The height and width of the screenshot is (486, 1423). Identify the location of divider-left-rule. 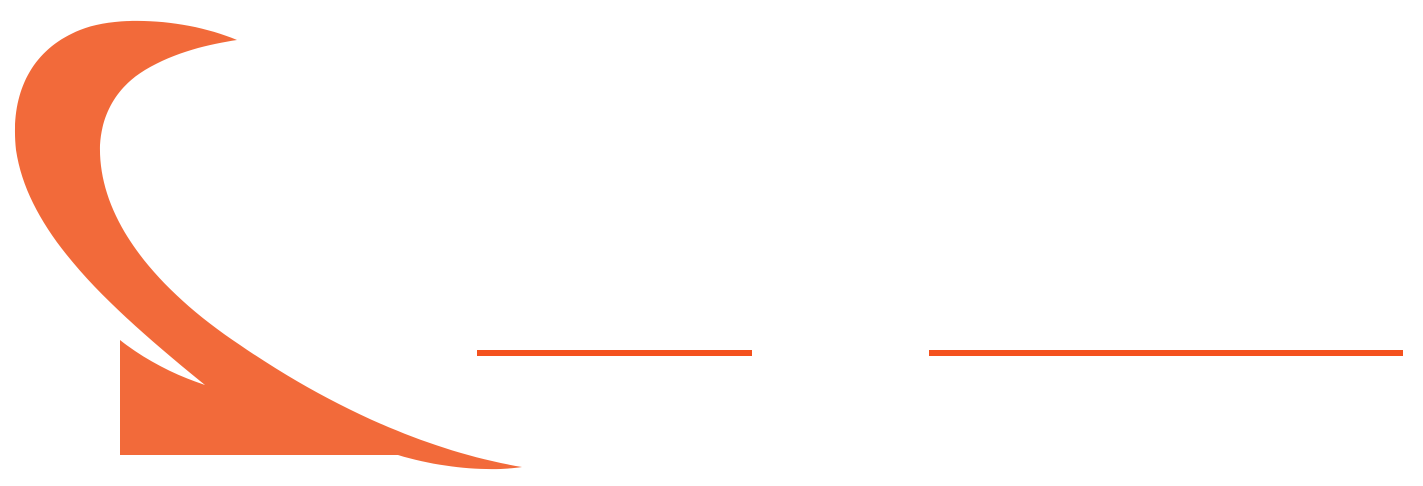
(614, 353).